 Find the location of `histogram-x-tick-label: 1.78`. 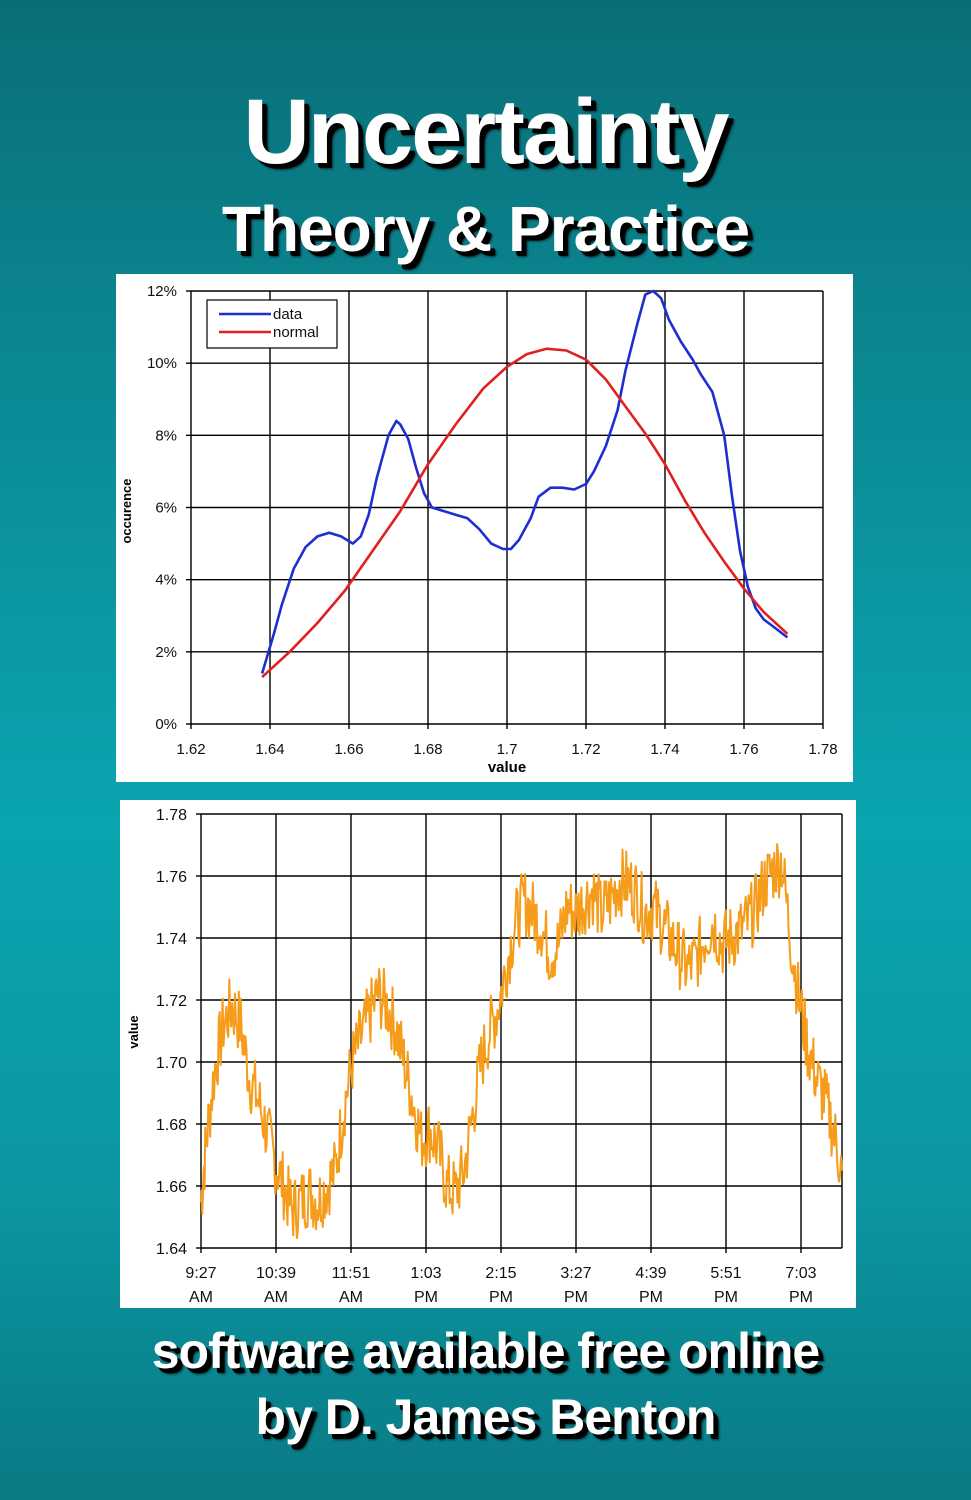

histogram-x-tick-label: 1.78 is located at coordinates (822, 749).